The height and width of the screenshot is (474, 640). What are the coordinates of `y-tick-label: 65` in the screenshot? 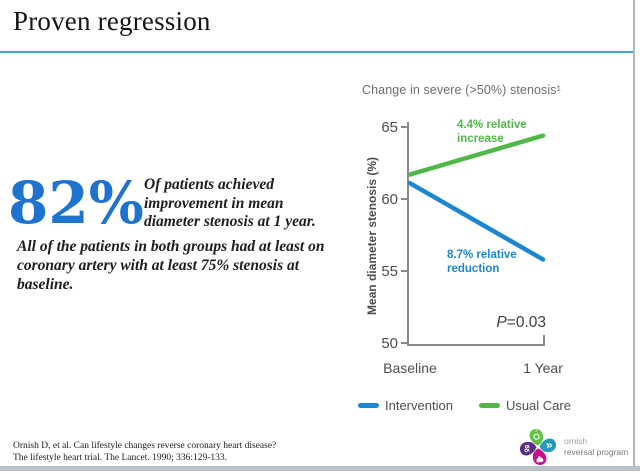 It's located at (389, 127).